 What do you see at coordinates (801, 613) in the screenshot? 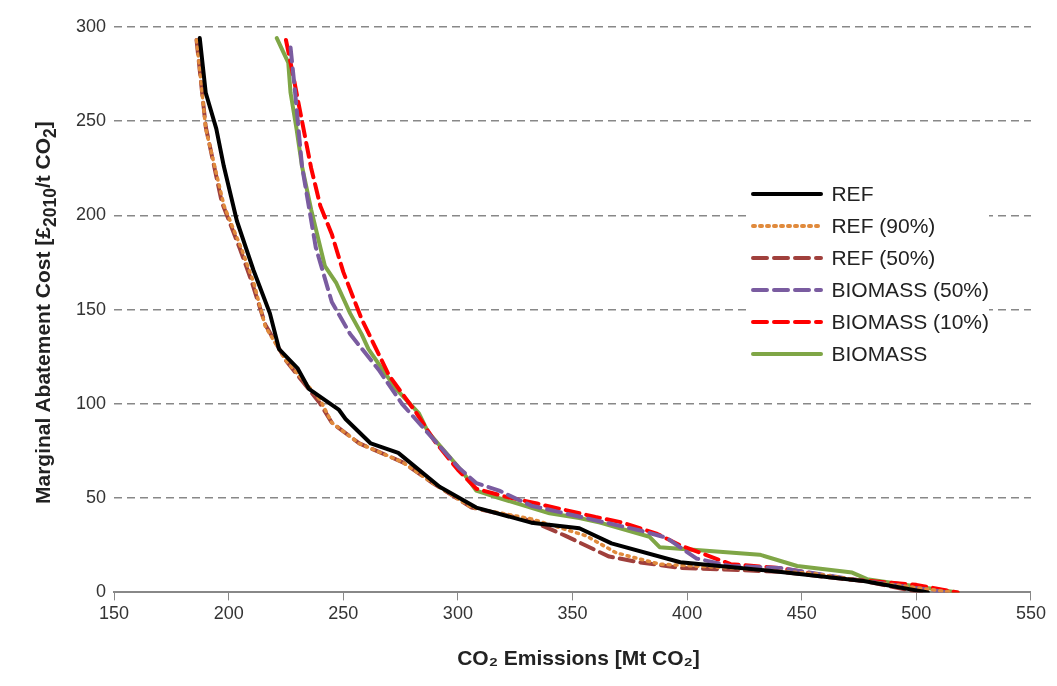
I see `x-tick-label: 450` at bounding box center [801, 613].